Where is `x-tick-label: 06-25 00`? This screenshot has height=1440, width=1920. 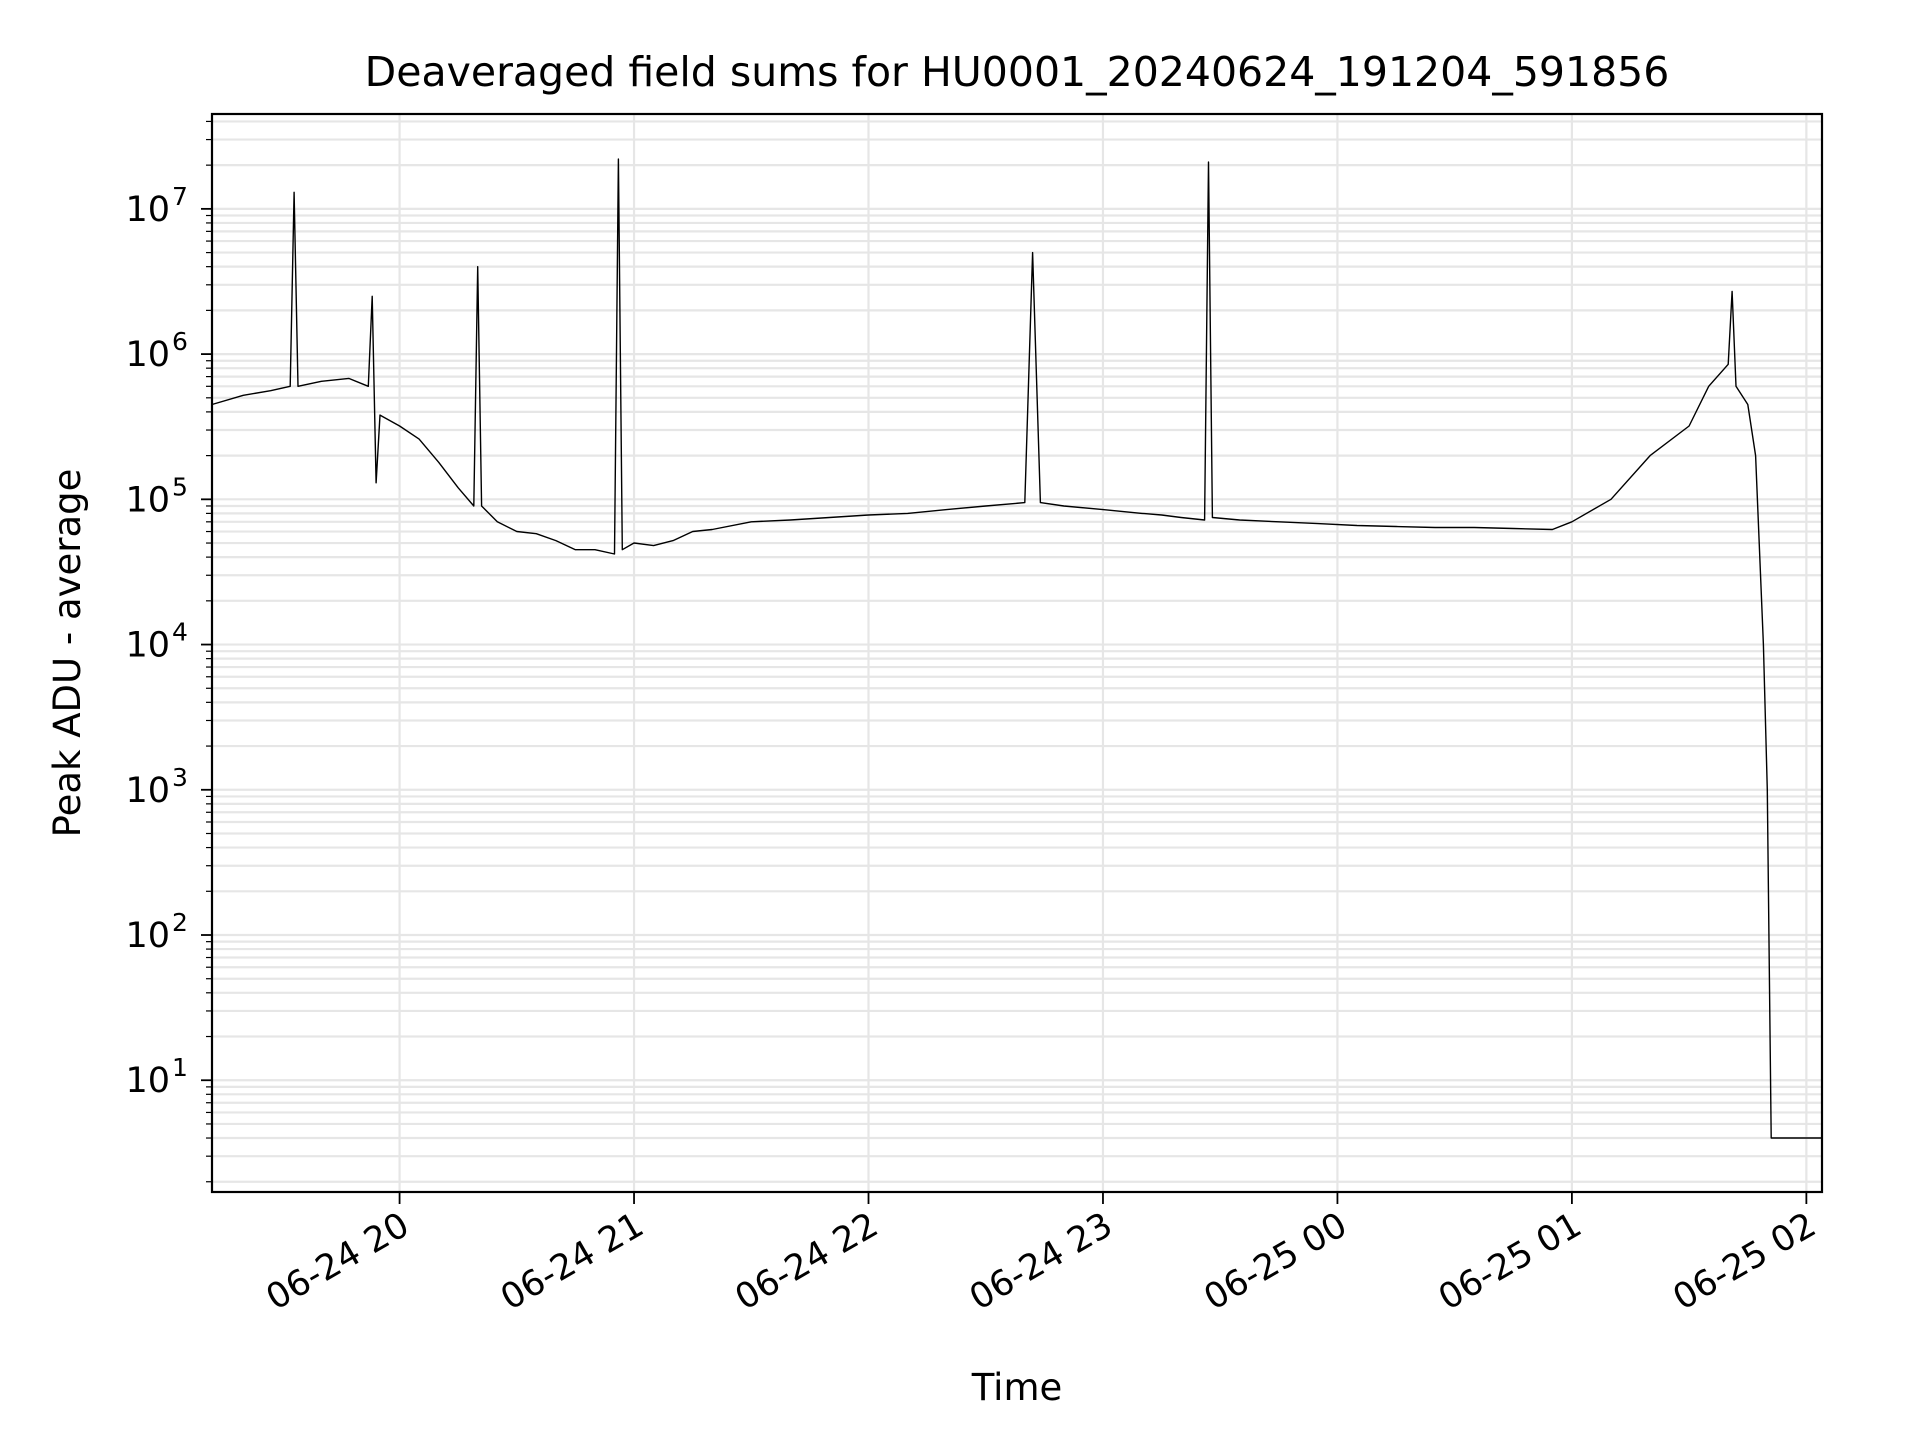
x-tick-label: 06-25 00 is located at coordinates (1276, 1261).